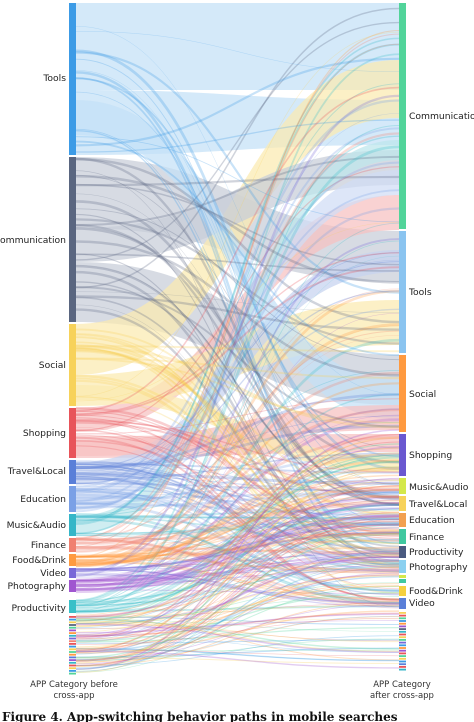  Describe the element at coordinates (402, 536) in the screenshot. I see `right-node-finance` at that location.